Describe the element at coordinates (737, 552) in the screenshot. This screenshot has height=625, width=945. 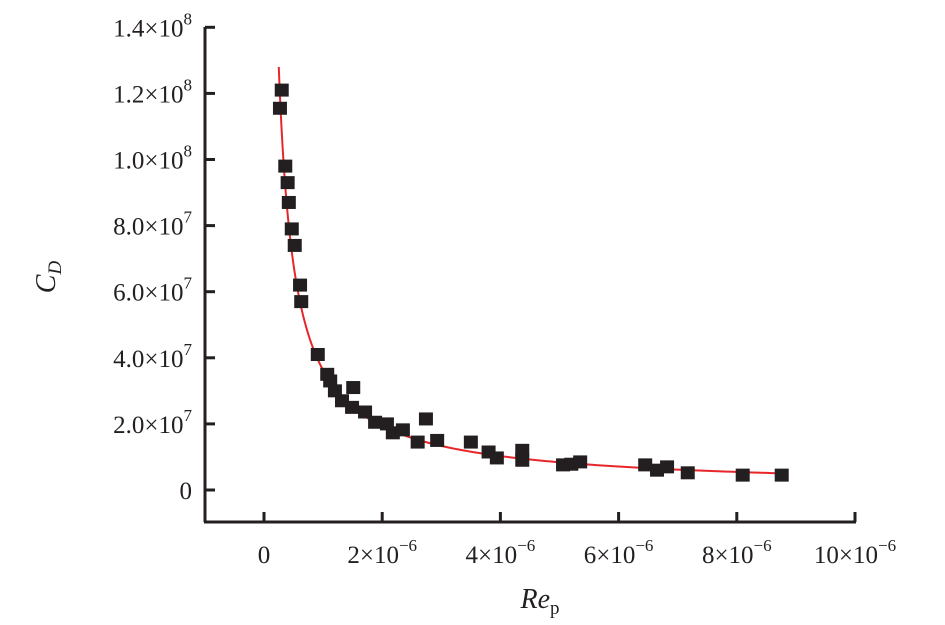
I see `x-tick-label: 8×10⁻⁶` at that location.